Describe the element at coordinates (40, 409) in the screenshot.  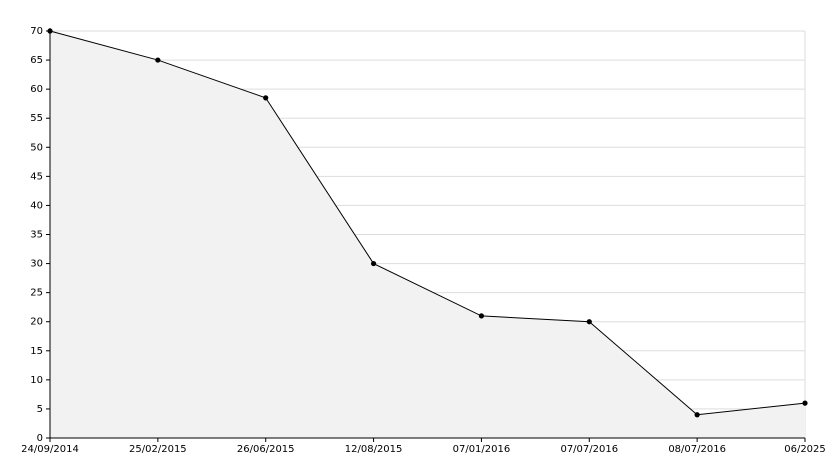
I see `y-tick-label: 5` at that location.